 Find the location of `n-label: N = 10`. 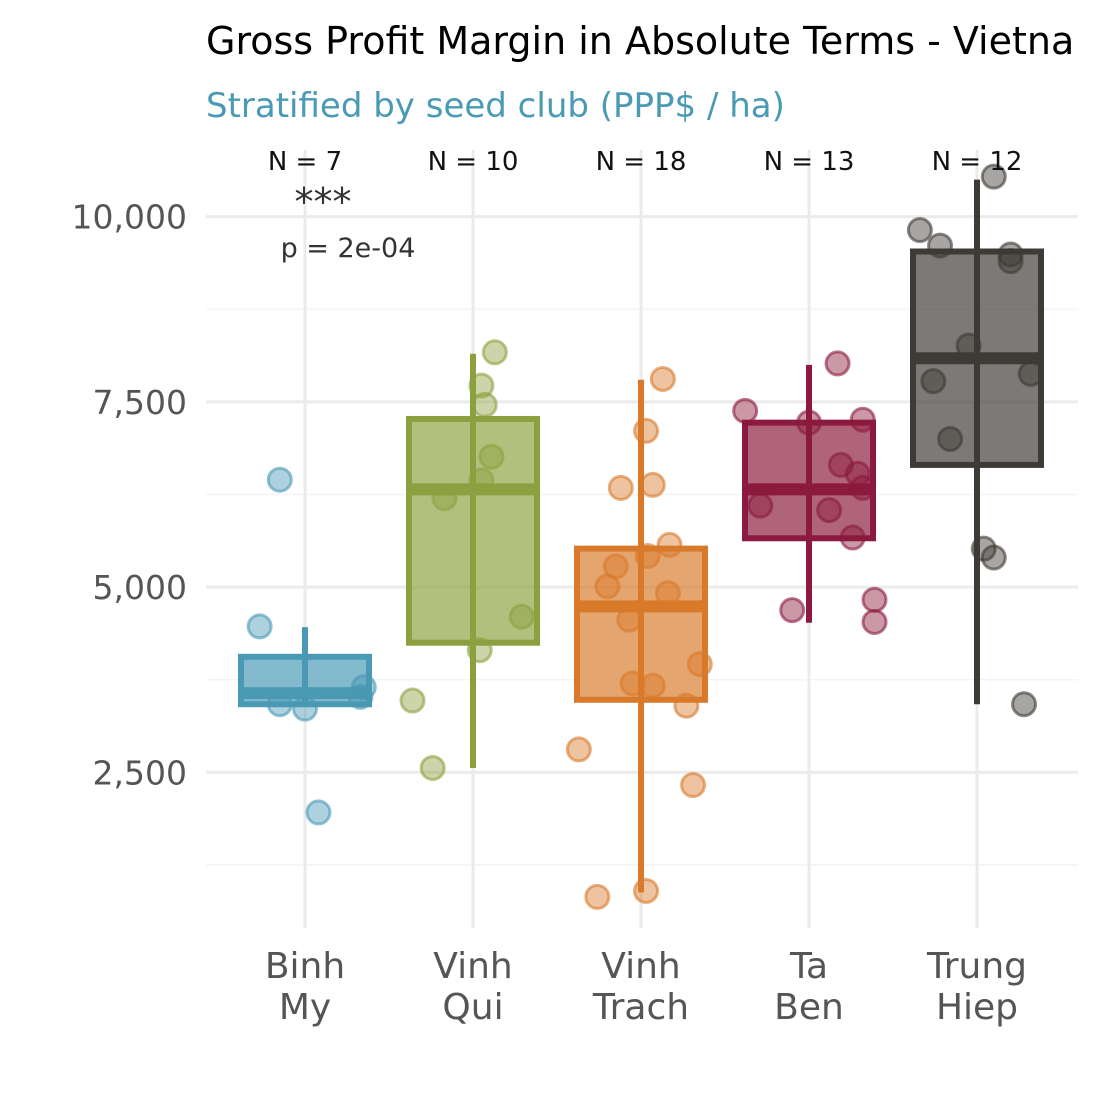

n-label: N = 10 is located at coordinates (473, 162).